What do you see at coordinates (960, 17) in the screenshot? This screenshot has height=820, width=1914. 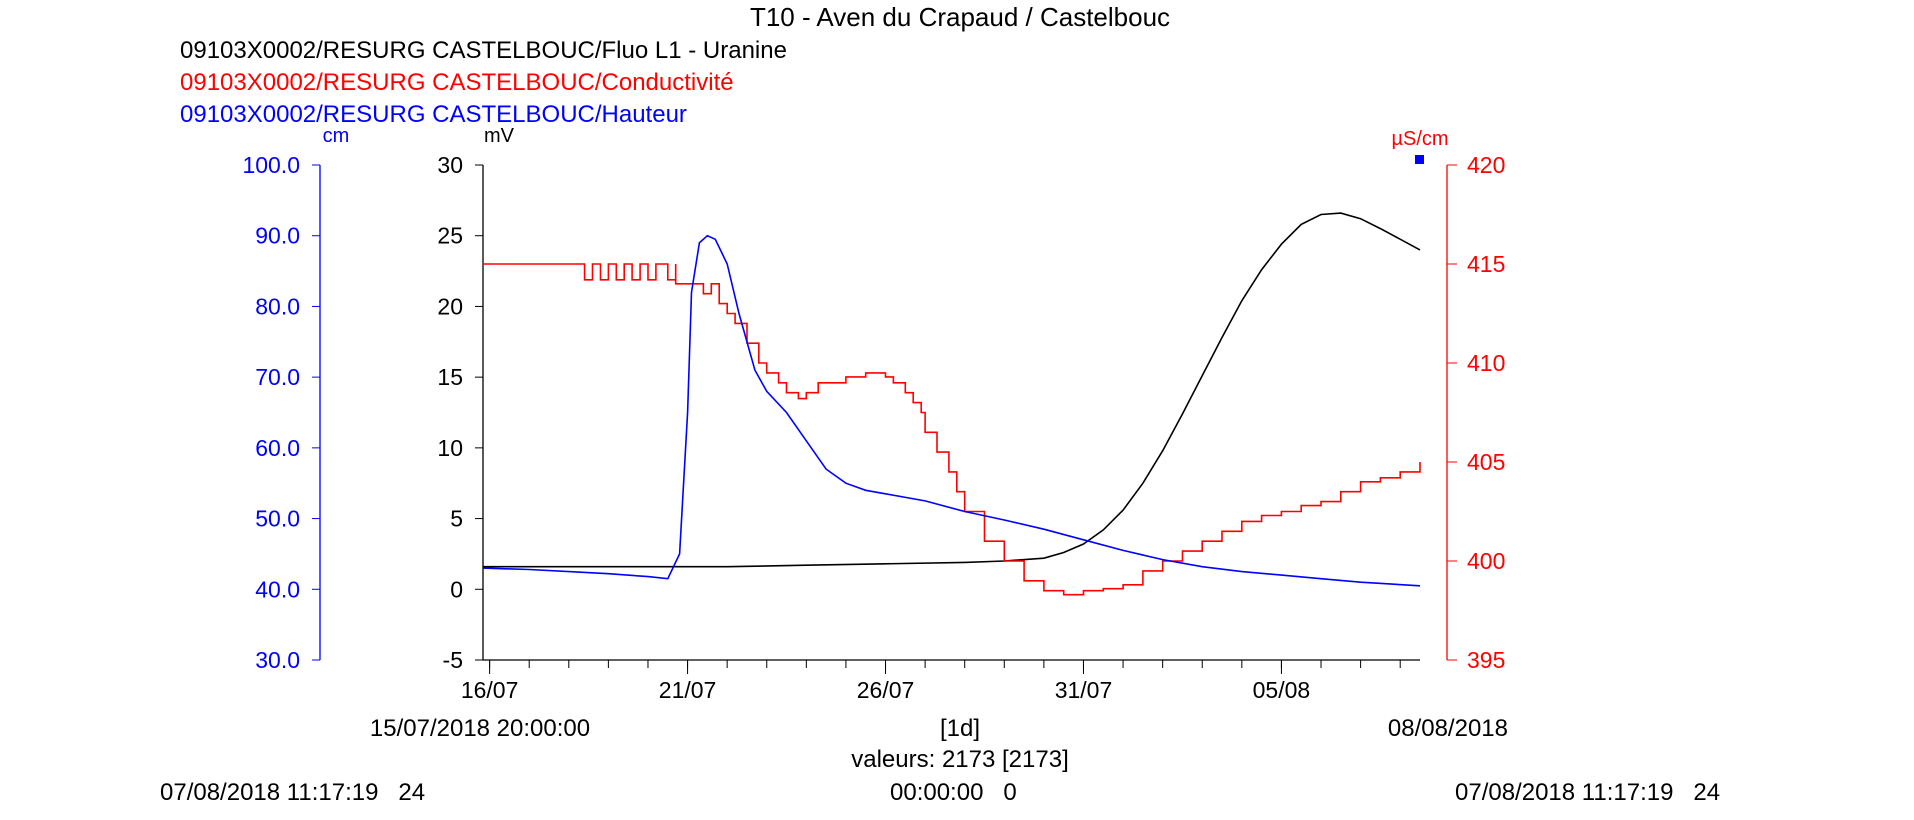 I see `chart-title: T10 - Aven du Crapaud / Castelbouc` at bounding box center [960, 17].